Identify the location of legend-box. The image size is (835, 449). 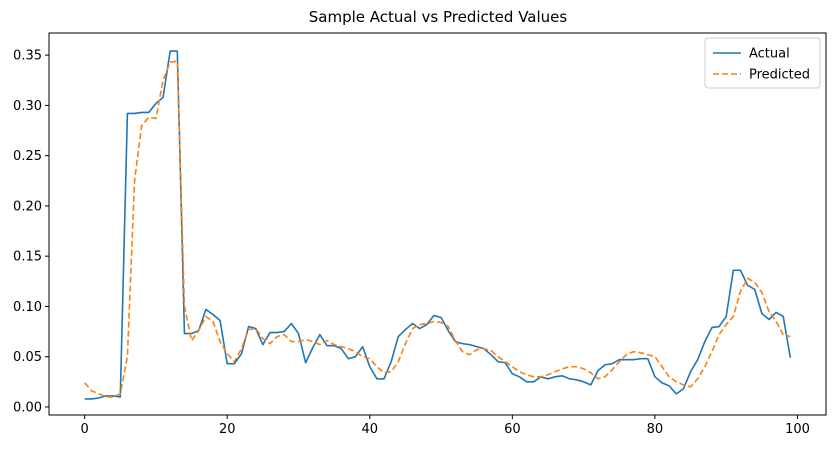
(762, 63).